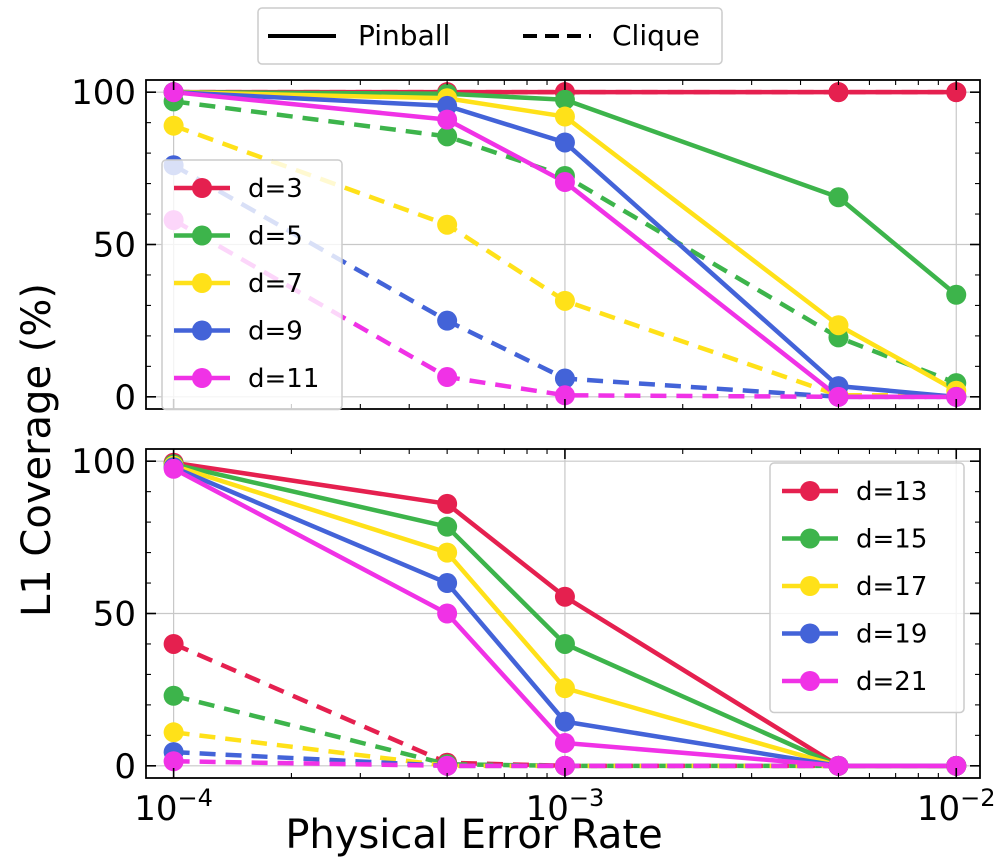 This screenshot has width=997, height=866. I want to click on style-legend-pinball-label: Pinball, so click(404, 35).